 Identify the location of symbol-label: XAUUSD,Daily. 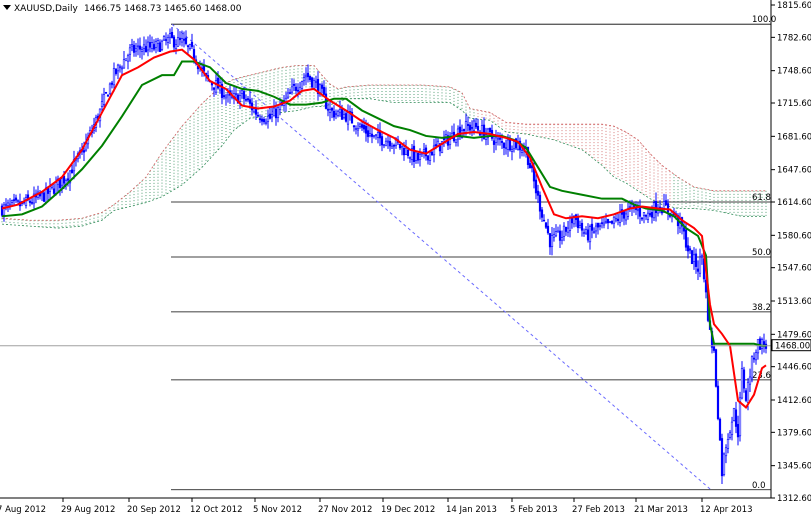
(46, 9).